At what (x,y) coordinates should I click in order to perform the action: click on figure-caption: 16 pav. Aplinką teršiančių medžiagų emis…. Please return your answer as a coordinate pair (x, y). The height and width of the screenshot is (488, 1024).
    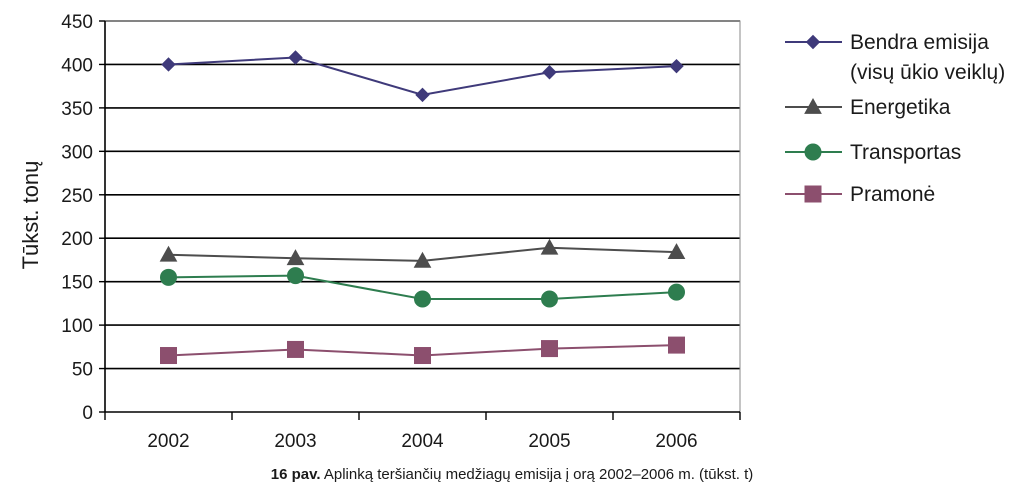
    Looking at the image, I should click on (512, 474).